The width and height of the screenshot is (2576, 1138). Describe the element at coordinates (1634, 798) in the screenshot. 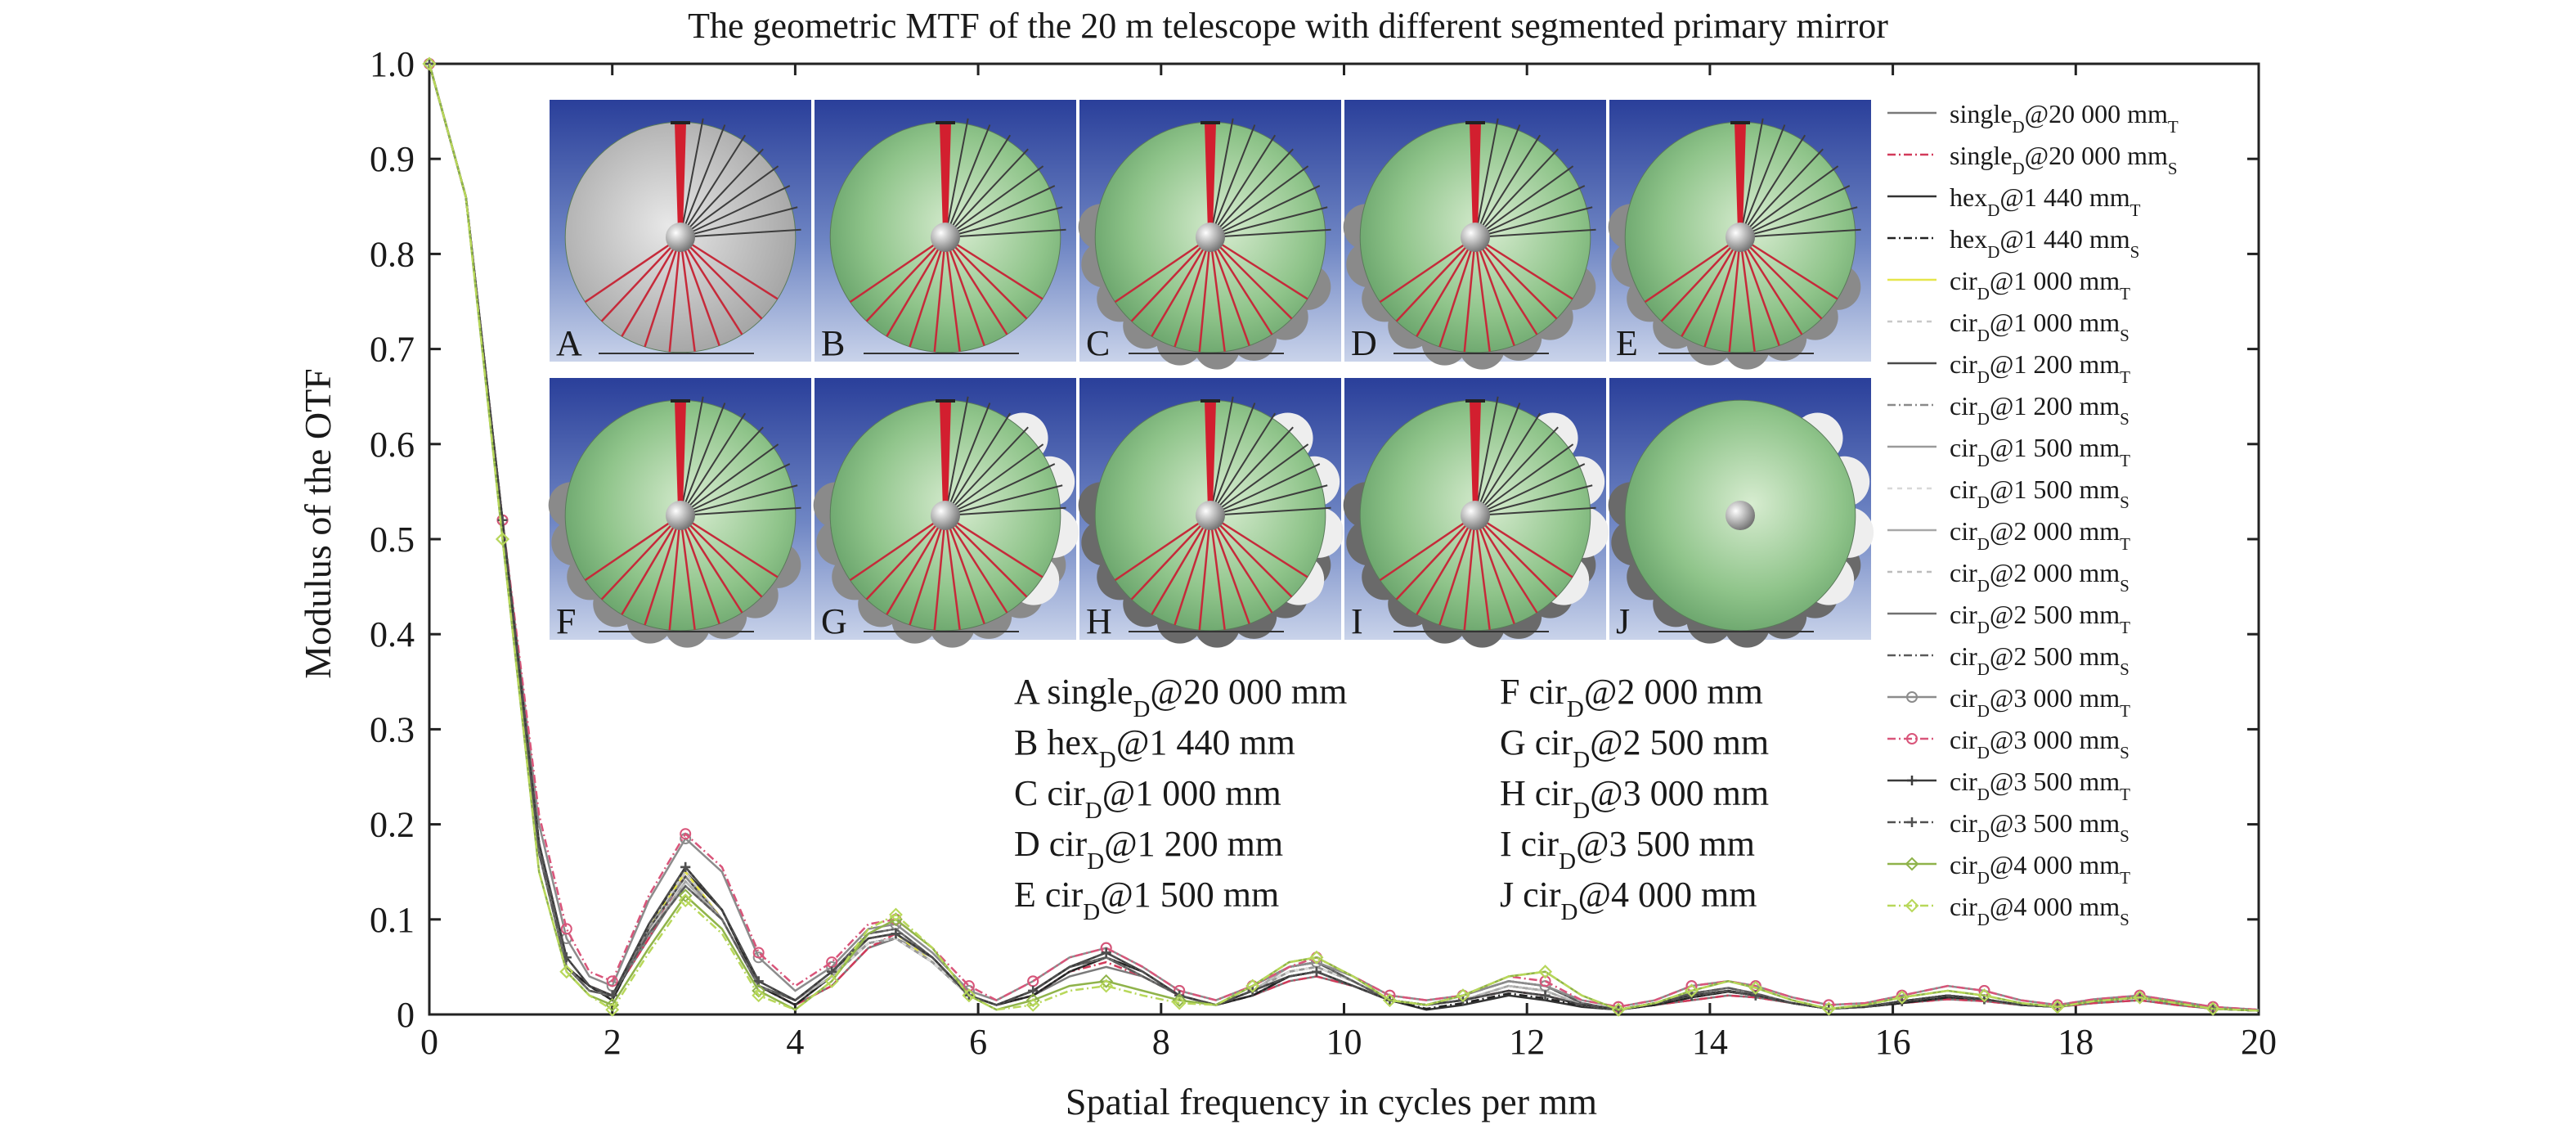

I see `annotation-item: H cirD@3 000 mm` at that location.